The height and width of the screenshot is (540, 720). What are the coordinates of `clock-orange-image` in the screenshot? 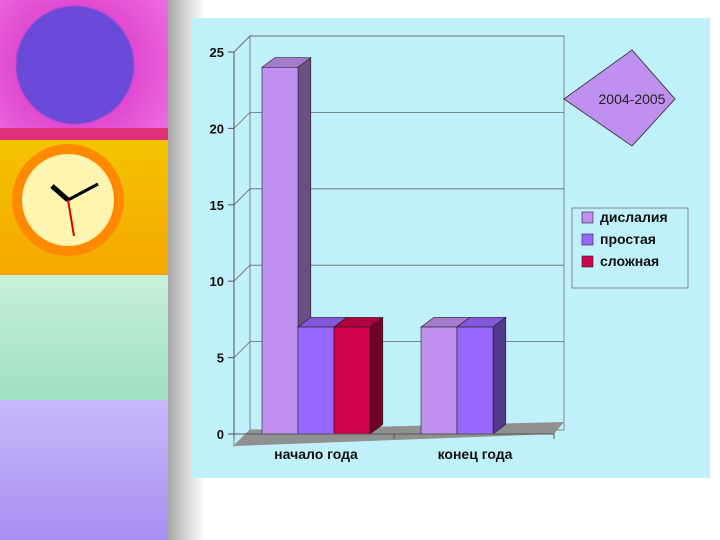 It's located at (84, 207).